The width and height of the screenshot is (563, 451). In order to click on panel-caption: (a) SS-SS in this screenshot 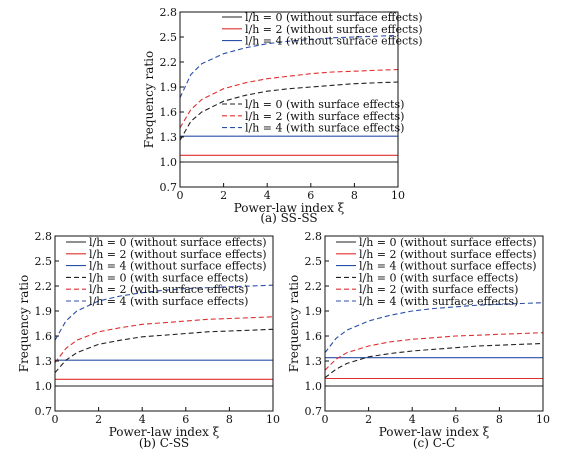, I will do `click(288, 218)`.